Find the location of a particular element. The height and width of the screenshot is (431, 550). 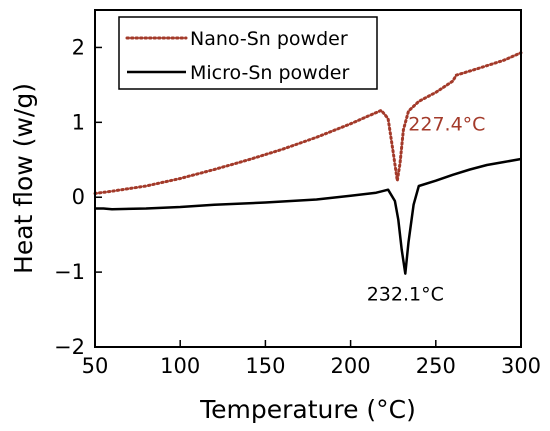

x-tick-label: 200 is located at coordinates (351, 366).